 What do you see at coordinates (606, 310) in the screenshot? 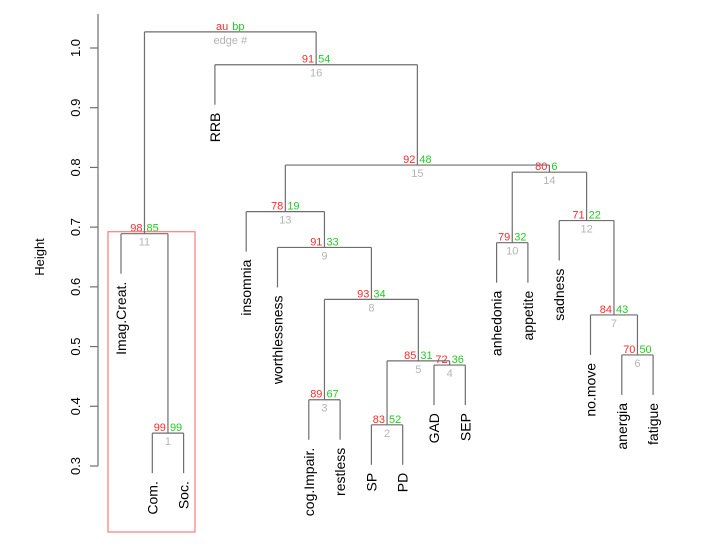
I see `au-value: 84` at bounding box center [606, 310].